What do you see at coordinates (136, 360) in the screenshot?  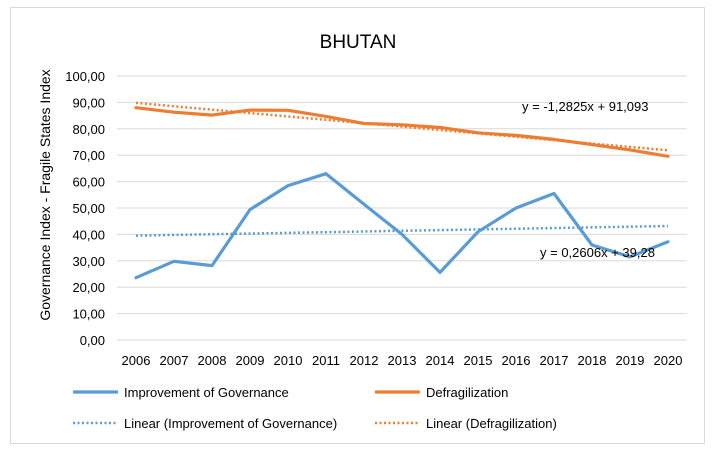 I see `x-tick-label: 2006` at bounding box center [136, 360].